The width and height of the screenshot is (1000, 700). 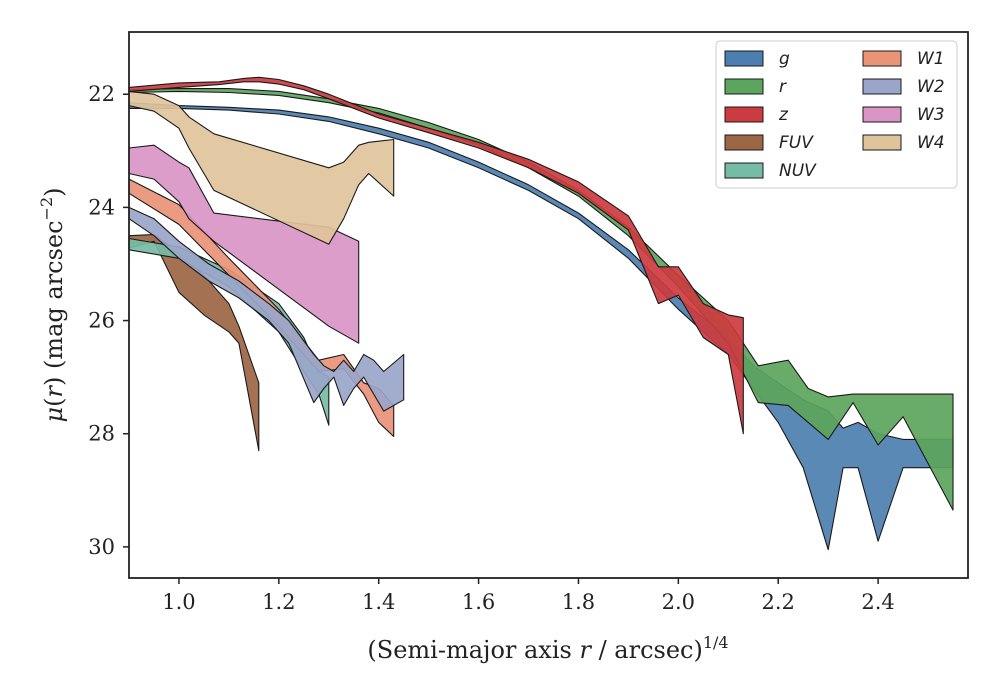 I want to click on legend-frame, so click(x=836, y=114).